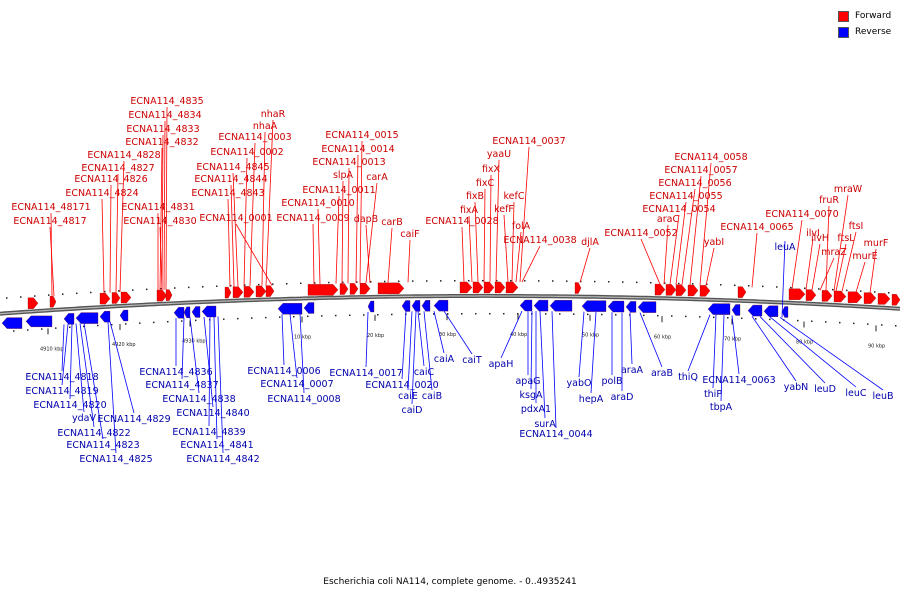 The width and height of the screenshot is (900, 600). Describe the element at coordinates (632, 370) in the screenshot. I see `reverse-gene-label: araA` at that location.